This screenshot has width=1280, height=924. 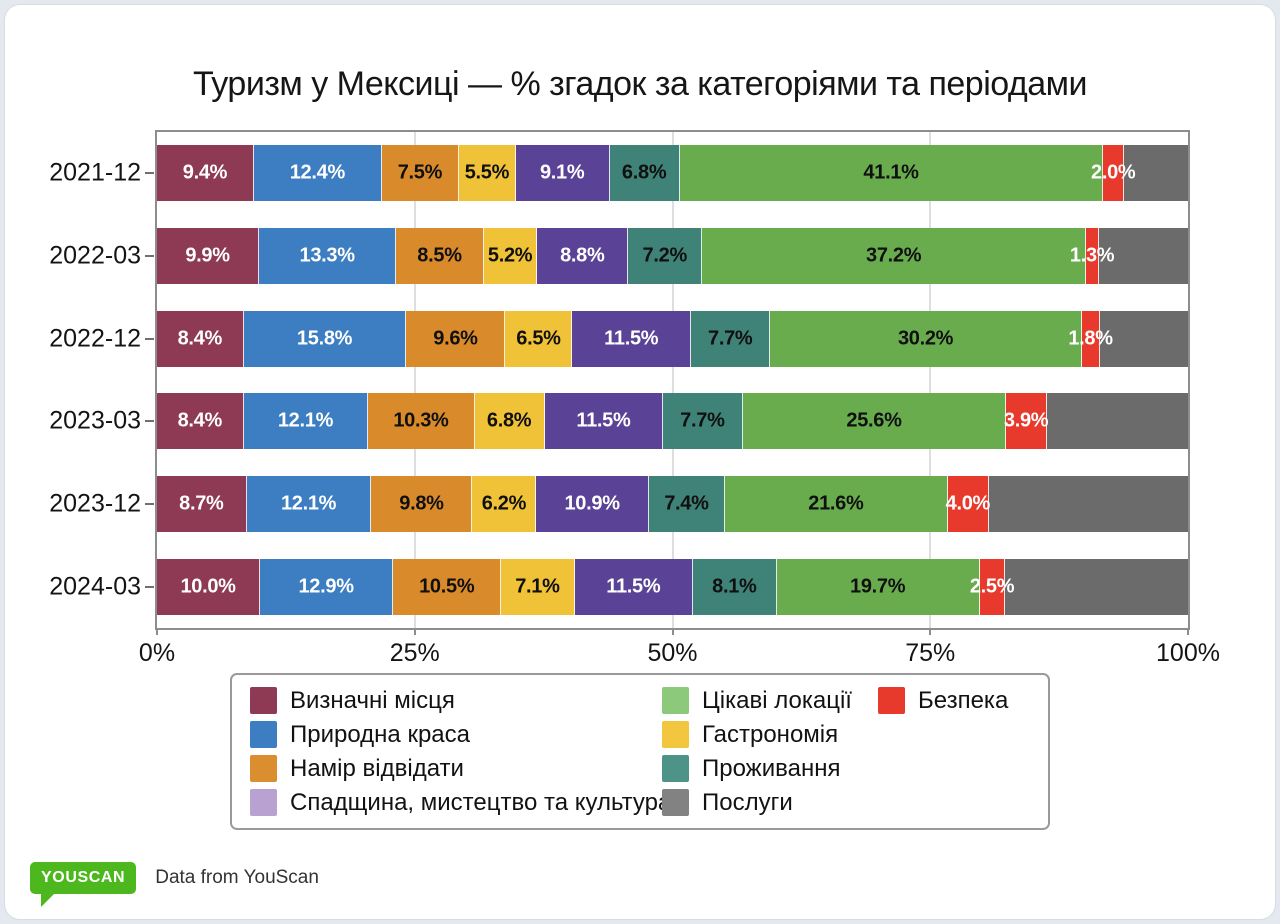 What do you see at coordinates (1026, 421) in the screenshot?
I see `bar-segment: 3.9%` at bounding box center [1026, 421].